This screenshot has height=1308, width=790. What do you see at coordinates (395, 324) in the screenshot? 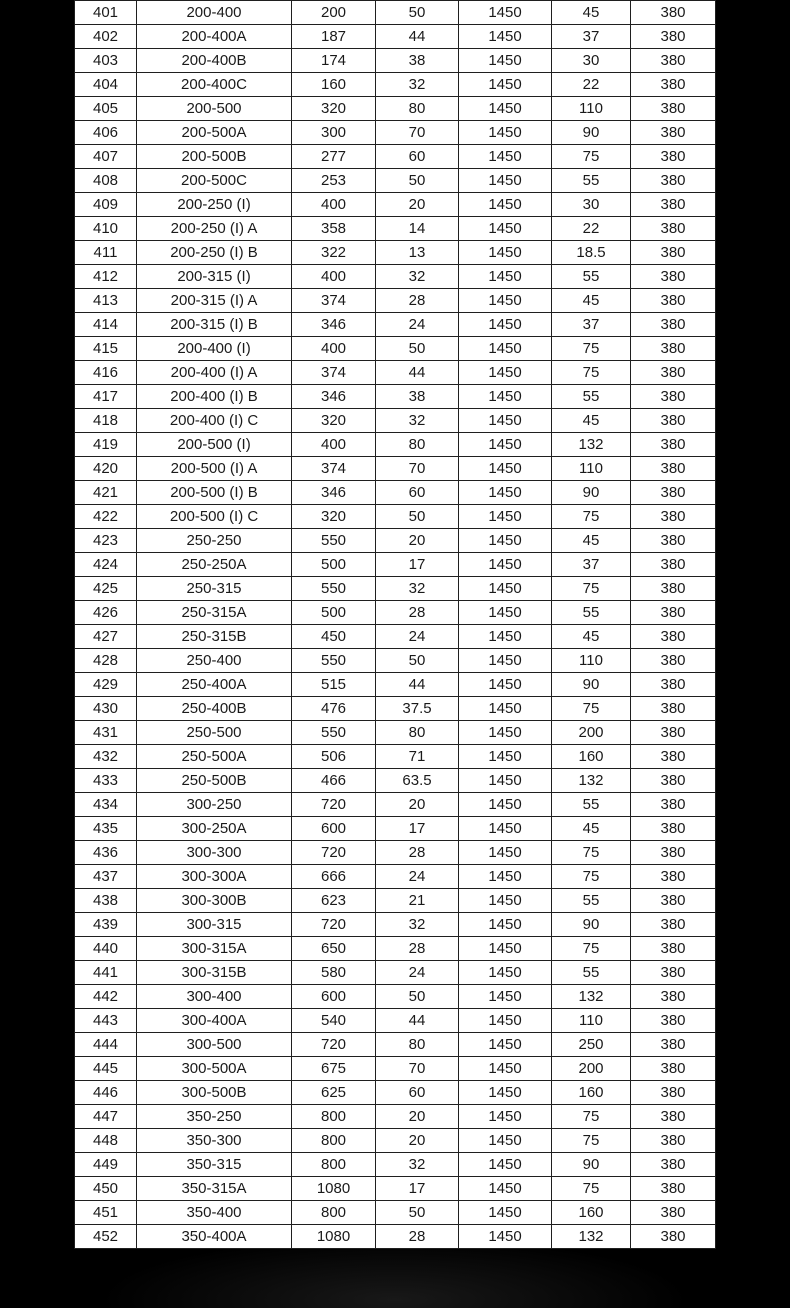
I see `table-row: 414 200-315 (I) B 346 24 1450 37 380` at bounding box center [395, 324].